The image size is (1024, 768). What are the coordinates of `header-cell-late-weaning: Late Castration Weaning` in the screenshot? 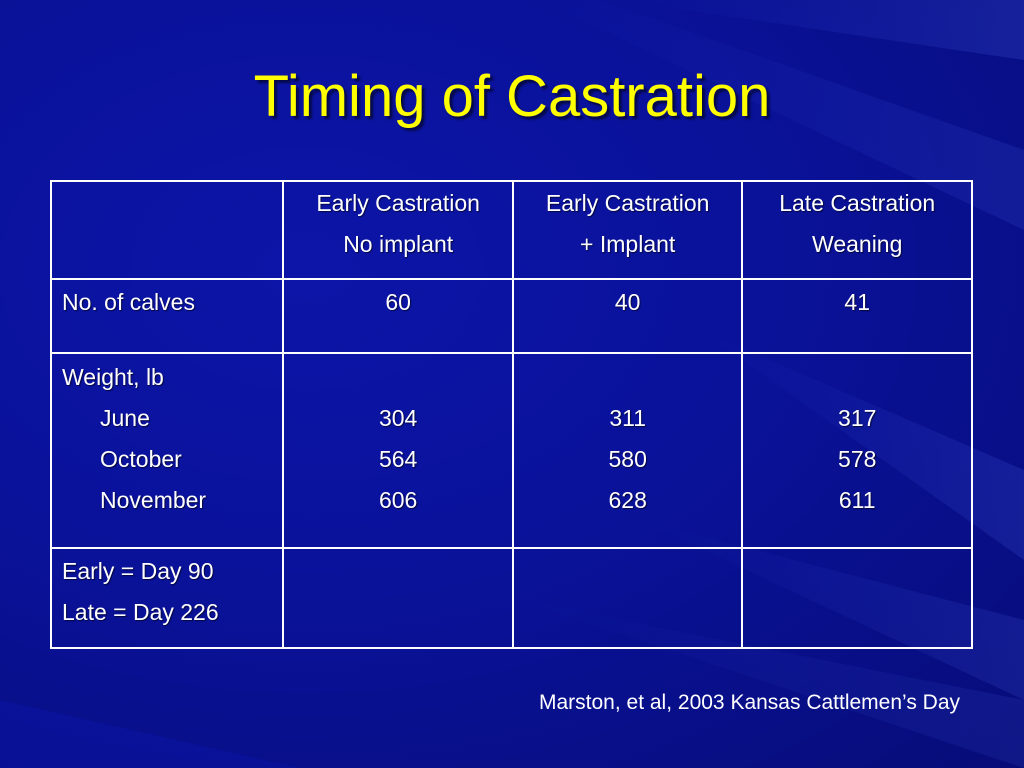 It's located at (857, 230).